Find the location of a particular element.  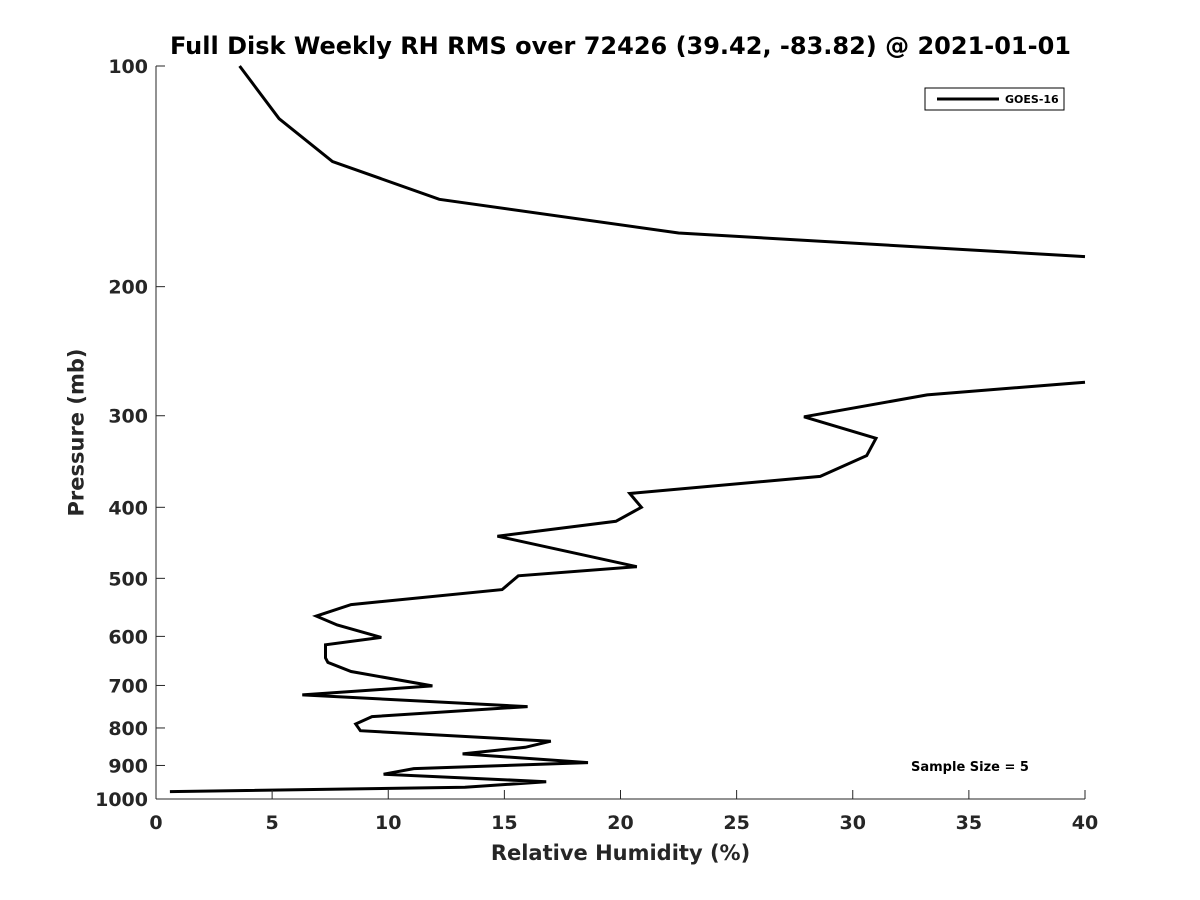

y-tick-label: 600 is located at coordinates (128, 637).